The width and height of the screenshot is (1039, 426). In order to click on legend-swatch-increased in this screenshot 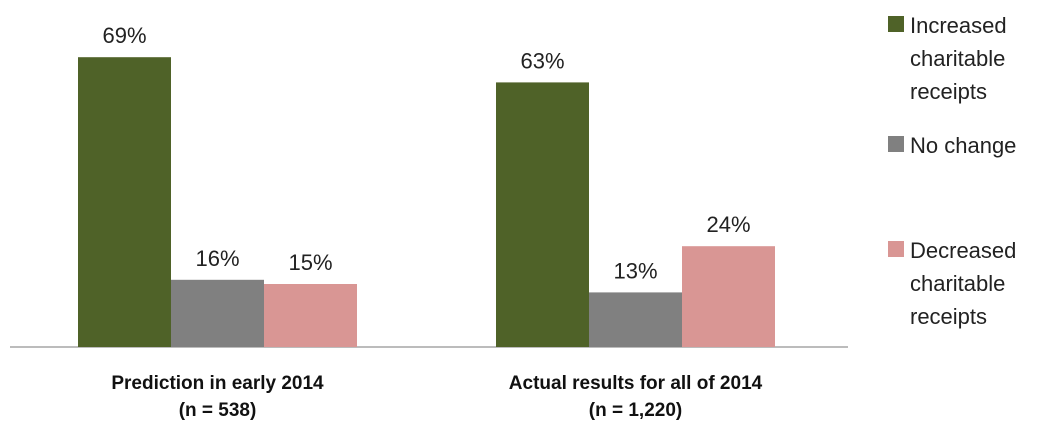, I will do `click(896, 24)`.